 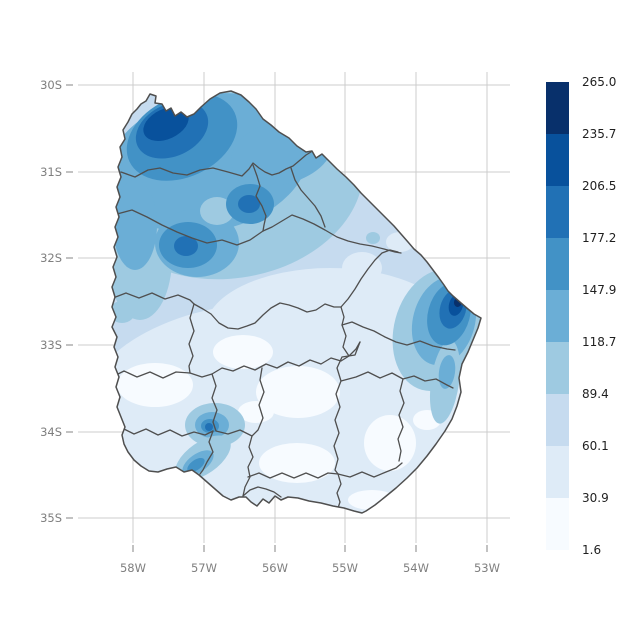 I want to click on colorbar-tick-label: 89.4, so click(x=595, y=394).